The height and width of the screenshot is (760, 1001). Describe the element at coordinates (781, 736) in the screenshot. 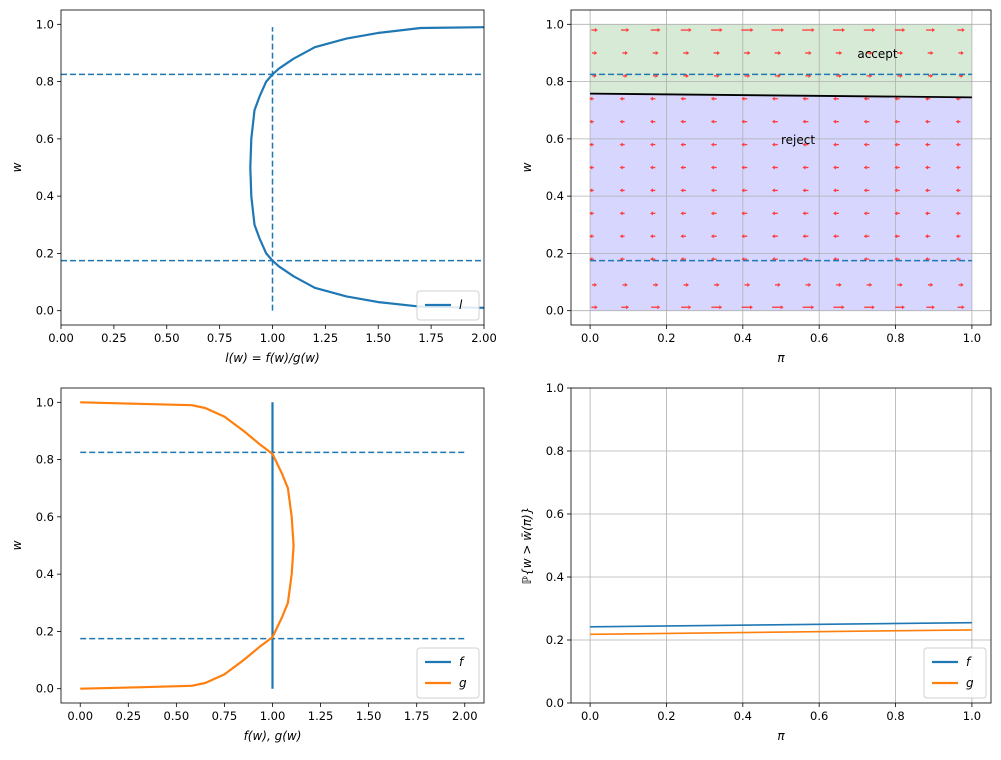

I see `x-axis-label: π` at that location.